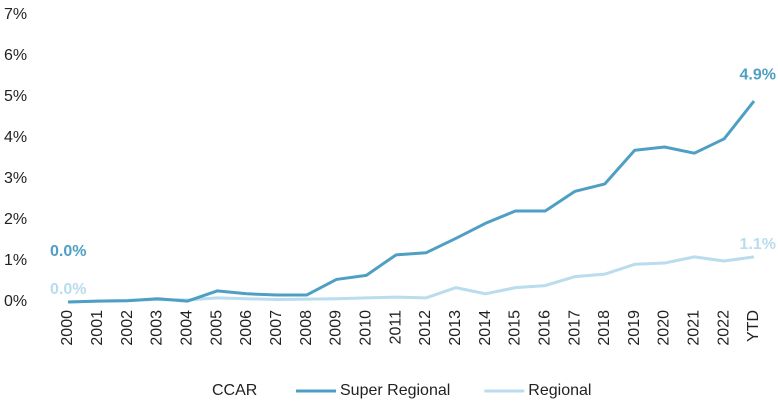 This screenshot has height=406, width=778. Describe the element at coordinates (723, 328) in the screenshot. I see `x-tick-label: 2022` at that location.